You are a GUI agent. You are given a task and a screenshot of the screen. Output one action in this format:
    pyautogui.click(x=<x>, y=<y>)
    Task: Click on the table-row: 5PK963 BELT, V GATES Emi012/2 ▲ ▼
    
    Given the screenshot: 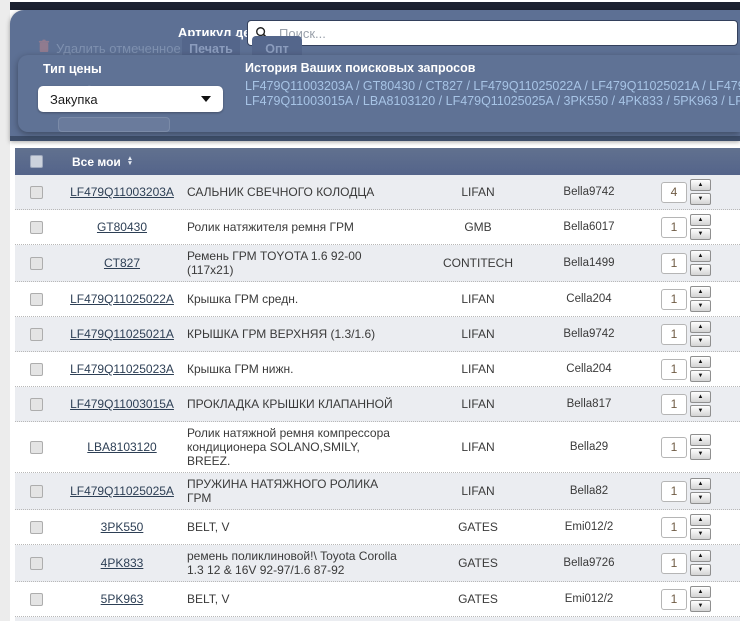 What is the action you would take?
    pyautogui.click(x=377, y=599)
    